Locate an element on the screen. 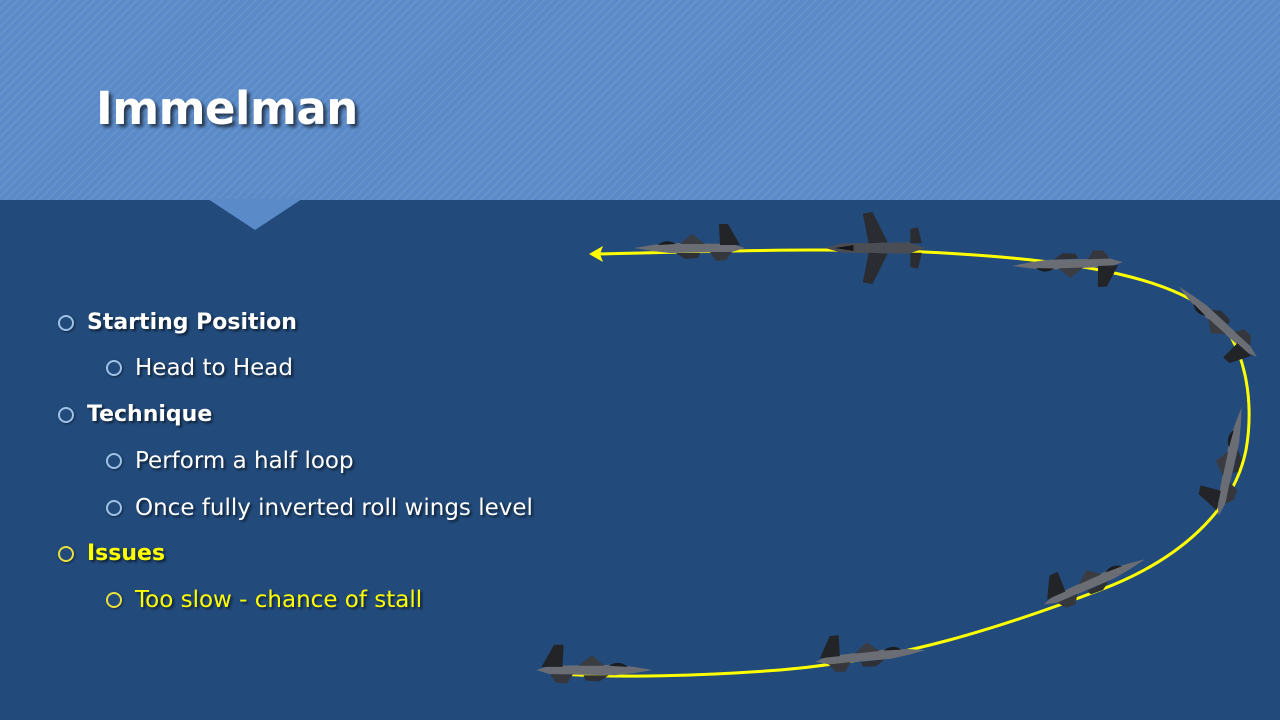  bullet-head-to-head: Head to Head is located at coordinates (199, 368).